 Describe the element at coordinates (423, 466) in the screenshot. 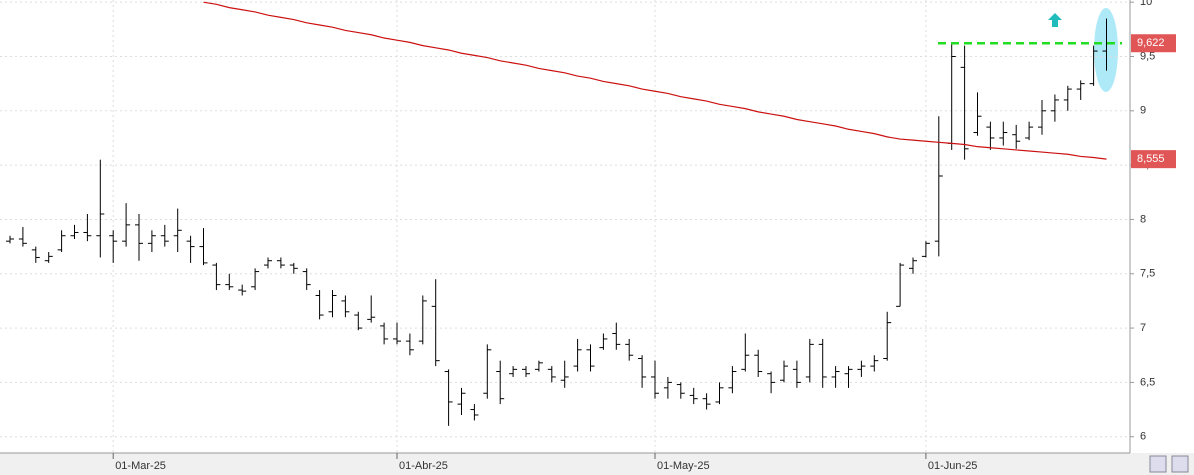

I see `x-tick-label: 01-Abr-25` at that location.